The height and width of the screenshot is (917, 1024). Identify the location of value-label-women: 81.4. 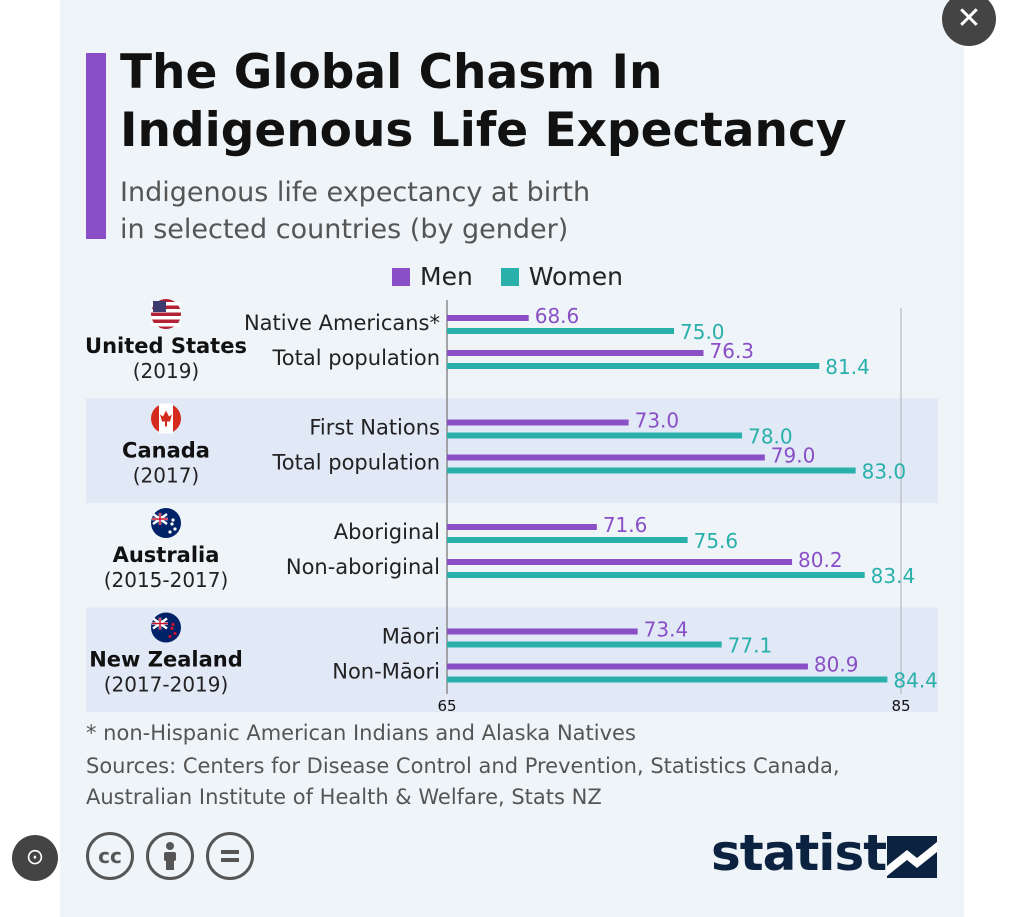
(847, 367).